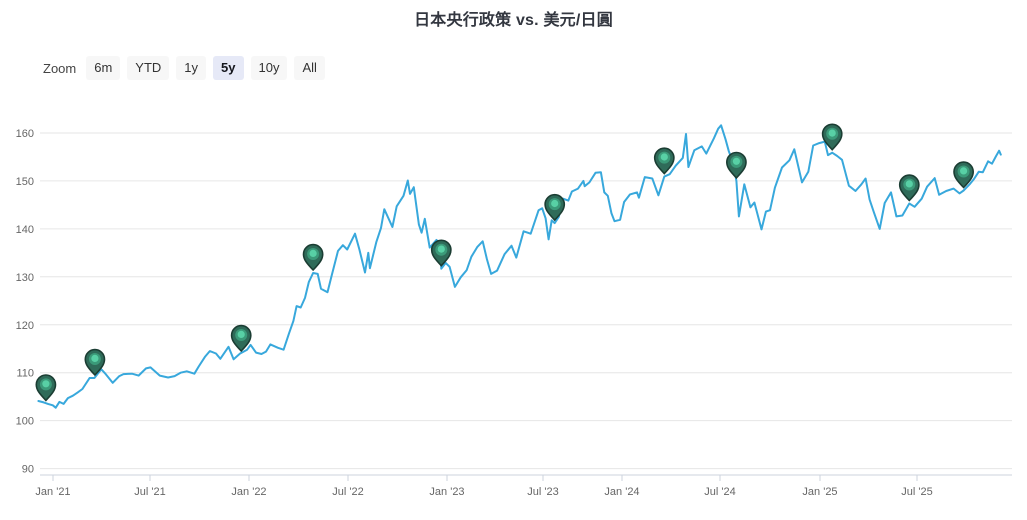 The width and height of the screenshot is (1027, 520). What do you see at coordinates (25, 182) in the screenshot?
I see `y-axis-label: 150` at bounding box center [25, 182].